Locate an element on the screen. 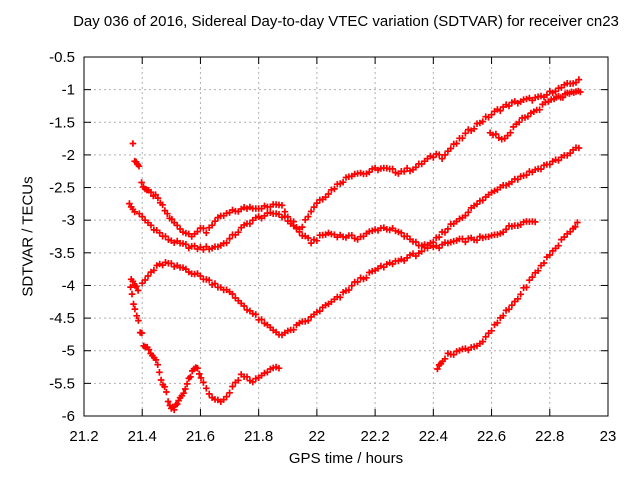 This screenshot has height=480, width=640. y-tick-label: -3.5 is located at coordinates (62, 253).